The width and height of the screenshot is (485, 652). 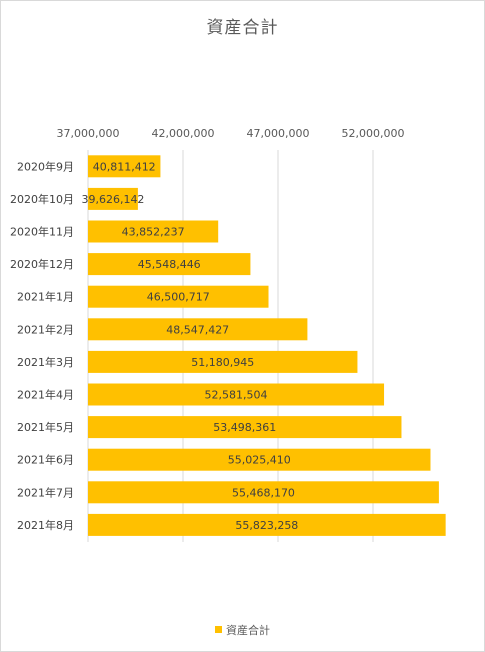 What do you see at coordinates (42, 232) in the screenshot?
I see `y-tick-label: 2020年11月` at bounding box center [42, 232].